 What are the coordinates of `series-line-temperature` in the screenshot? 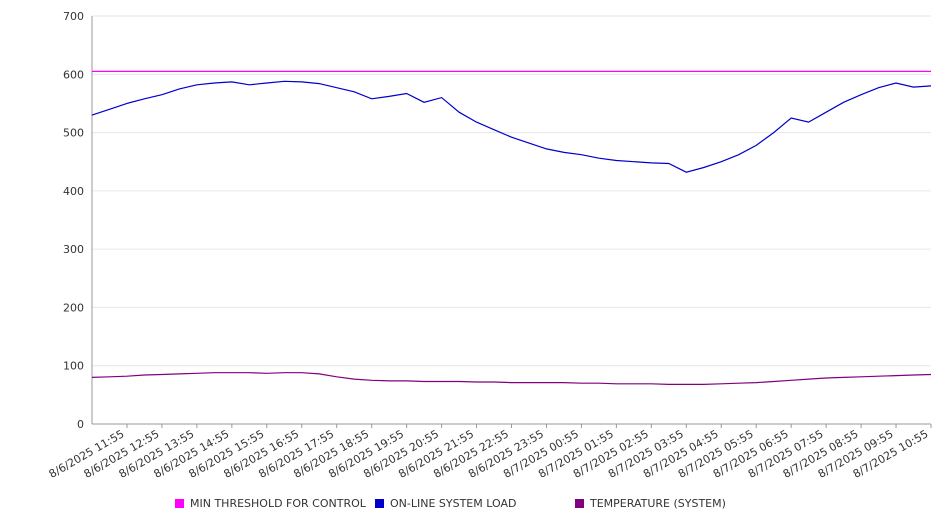 It's located at (511, 378).